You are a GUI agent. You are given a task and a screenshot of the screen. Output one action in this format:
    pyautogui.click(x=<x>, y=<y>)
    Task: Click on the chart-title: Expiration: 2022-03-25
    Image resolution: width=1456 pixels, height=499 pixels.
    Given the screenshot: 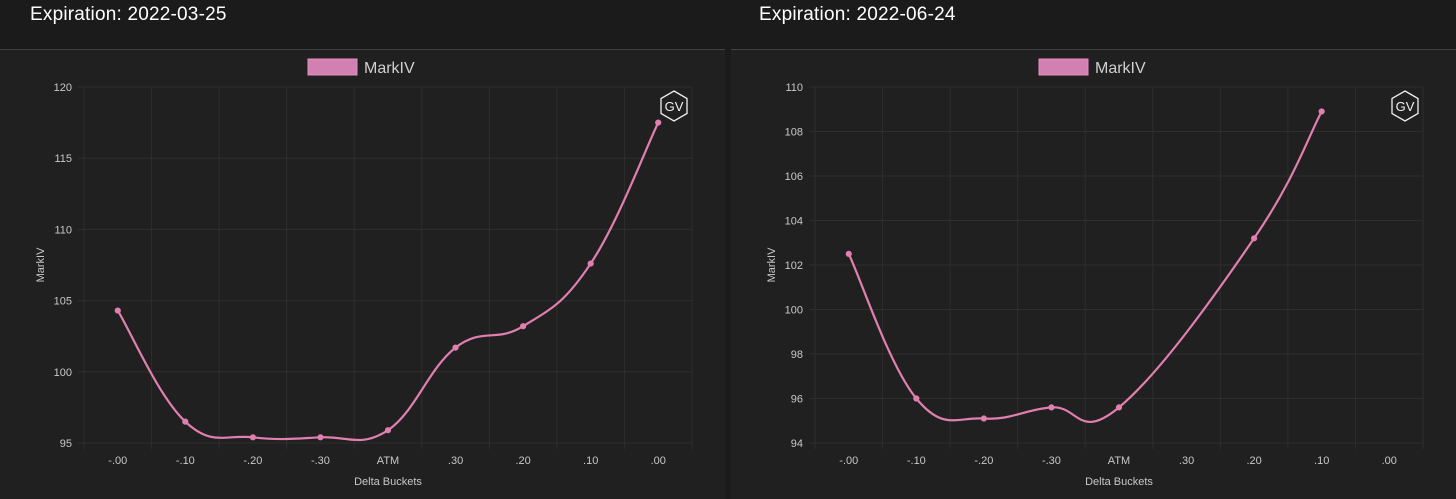 What is the action you would take?
    pyautogui.click(x=128, y=14)
    